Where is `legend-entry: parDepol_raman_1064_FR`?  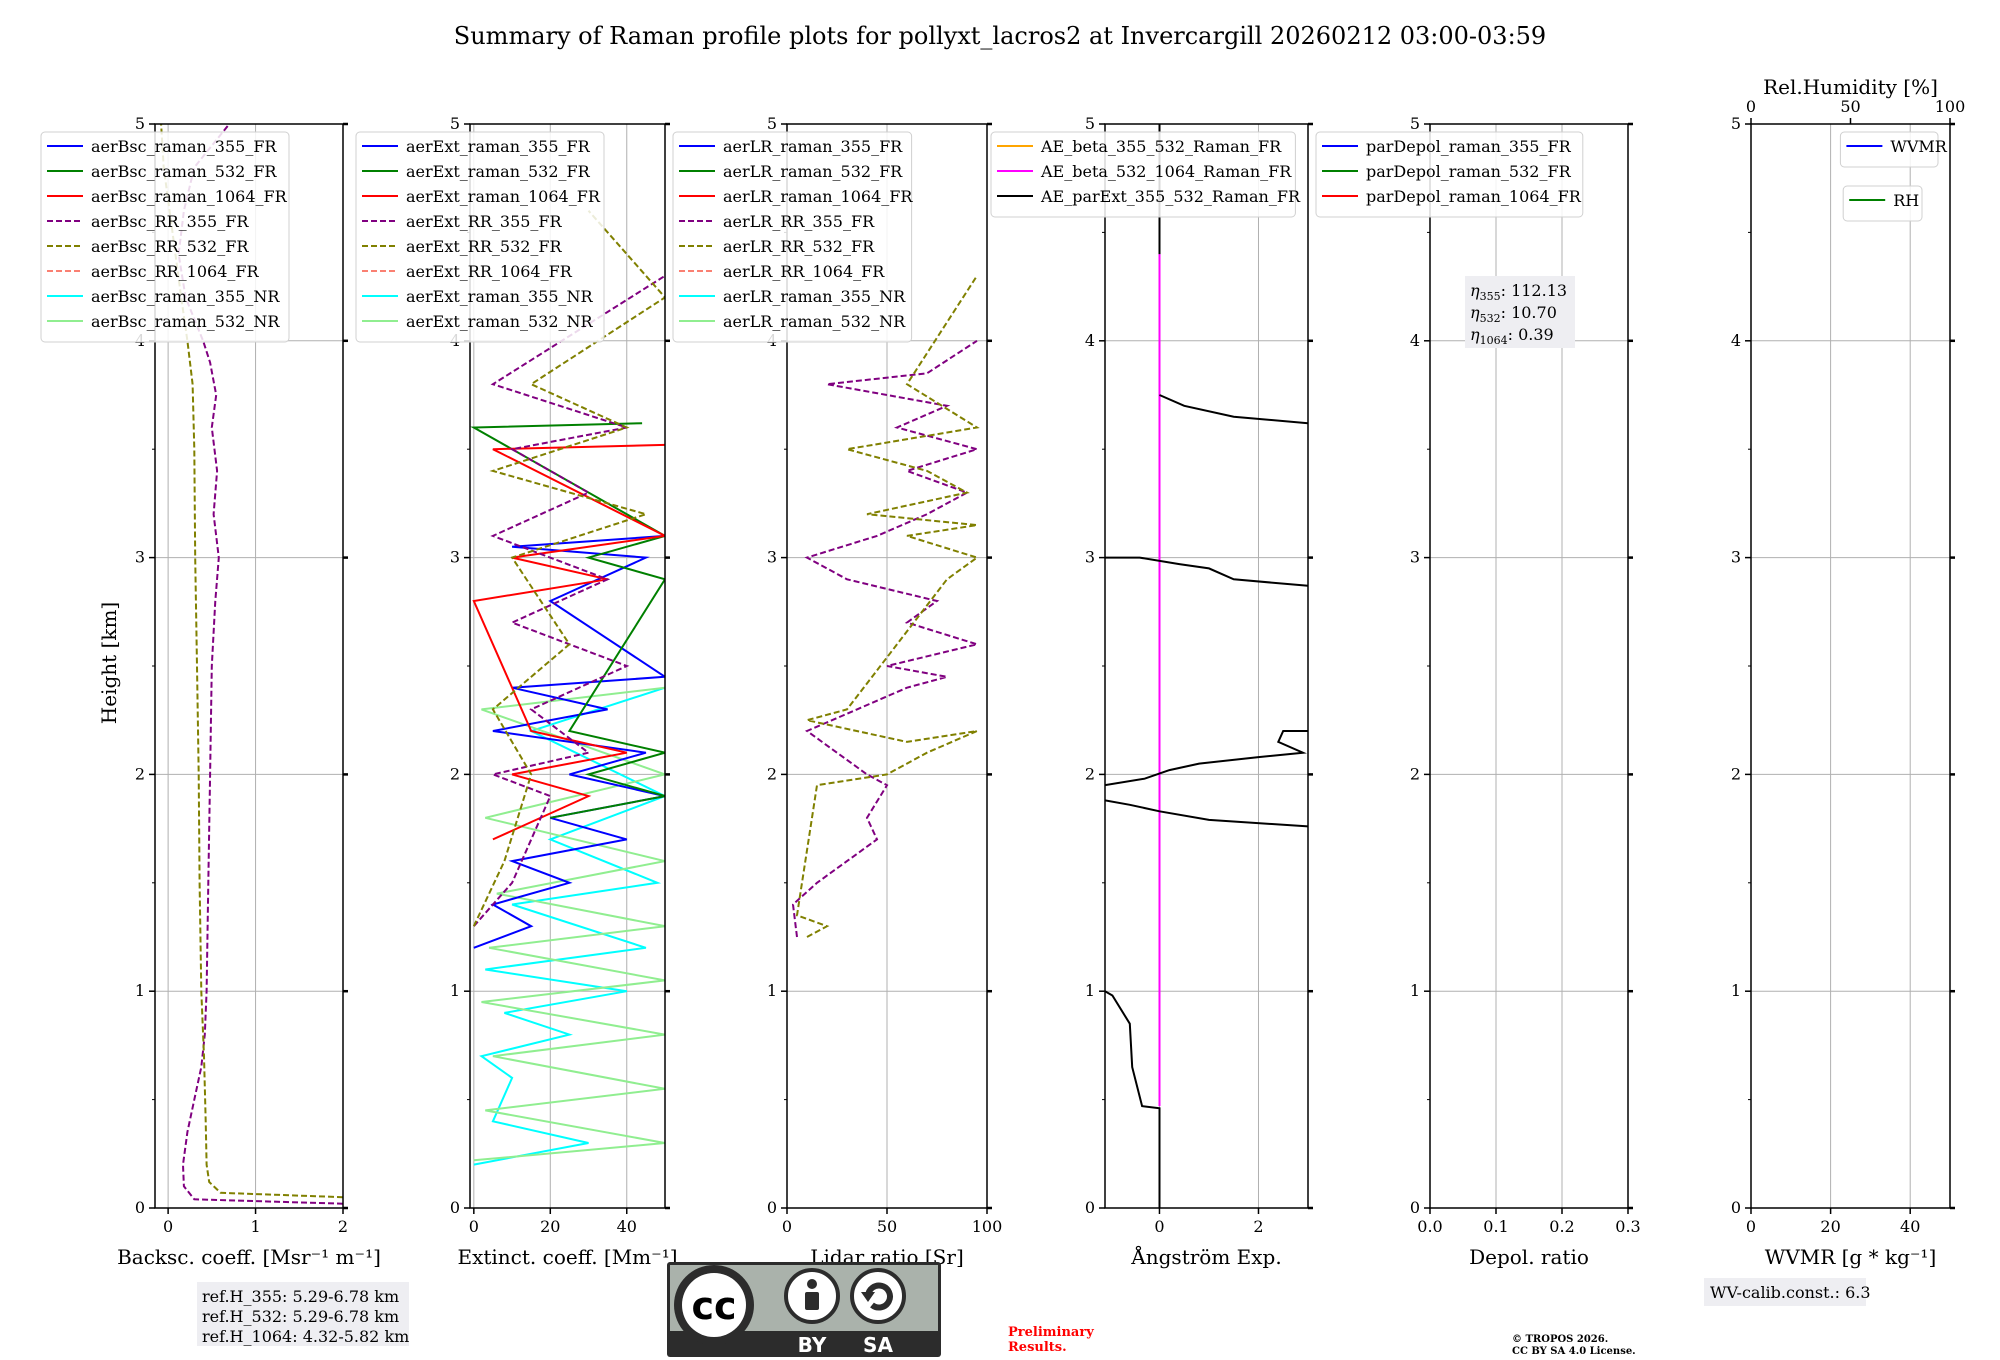 legend-entry: parDepol_raman_1064_FR is located at coordinates (1474, 196).